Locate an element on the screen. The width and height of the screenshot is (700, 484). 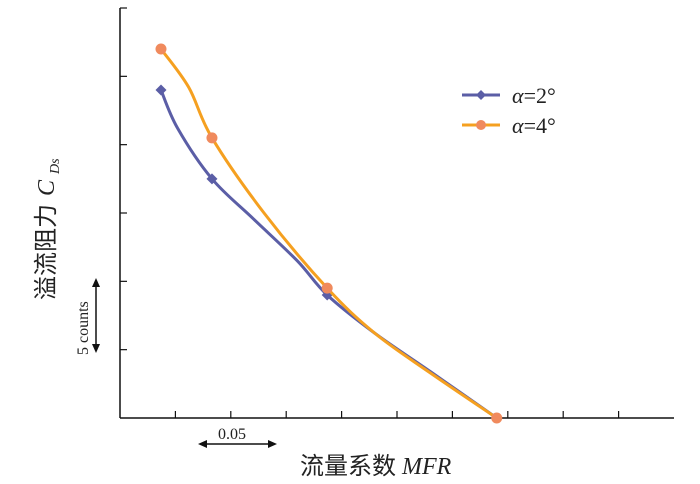
y-axis-label: 溢流阻力 C Ds is located at coordinates (48, 229).